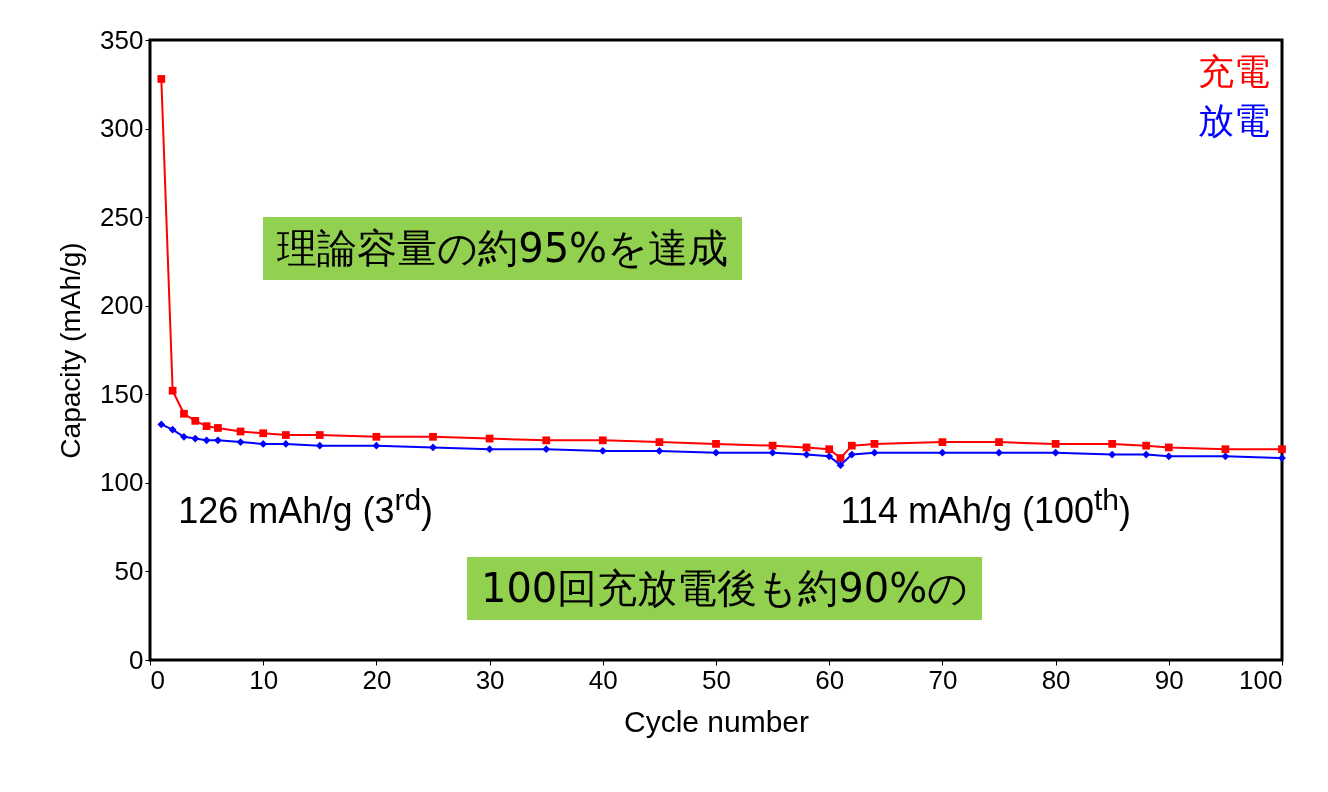  What do you see at coordinates (603, 679) in the screenshot?
I see `x-tick-label: 40` at bounding box center [603, 679].